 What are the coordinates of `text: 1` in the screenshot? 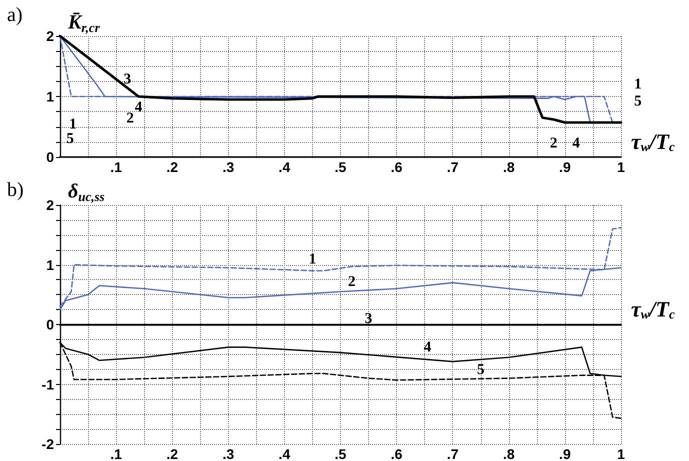 It's located at (638, 84).